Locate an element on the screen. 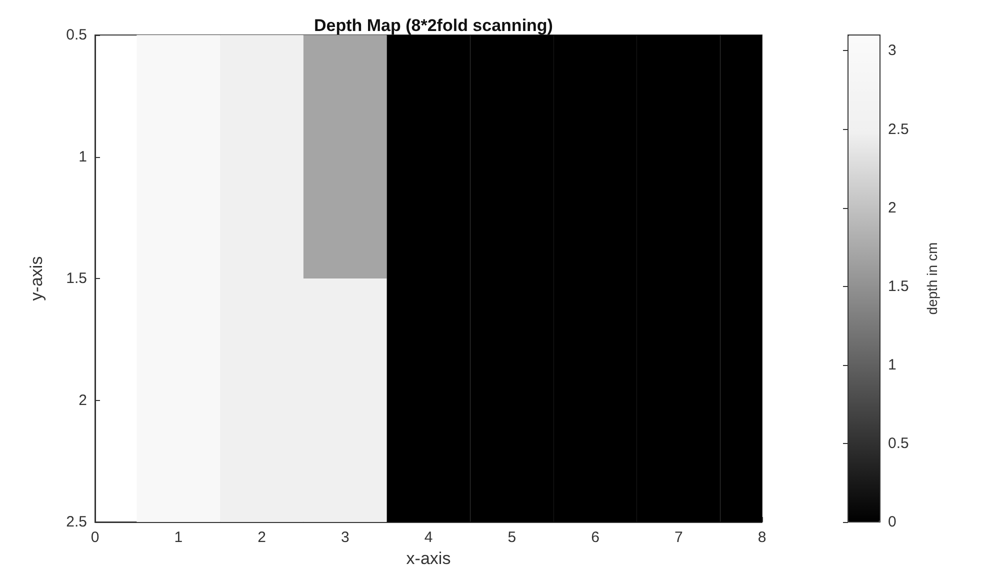 This screenshot has height=584, width=983. x-tick-label: 0 is located at coordinates (95, 537).